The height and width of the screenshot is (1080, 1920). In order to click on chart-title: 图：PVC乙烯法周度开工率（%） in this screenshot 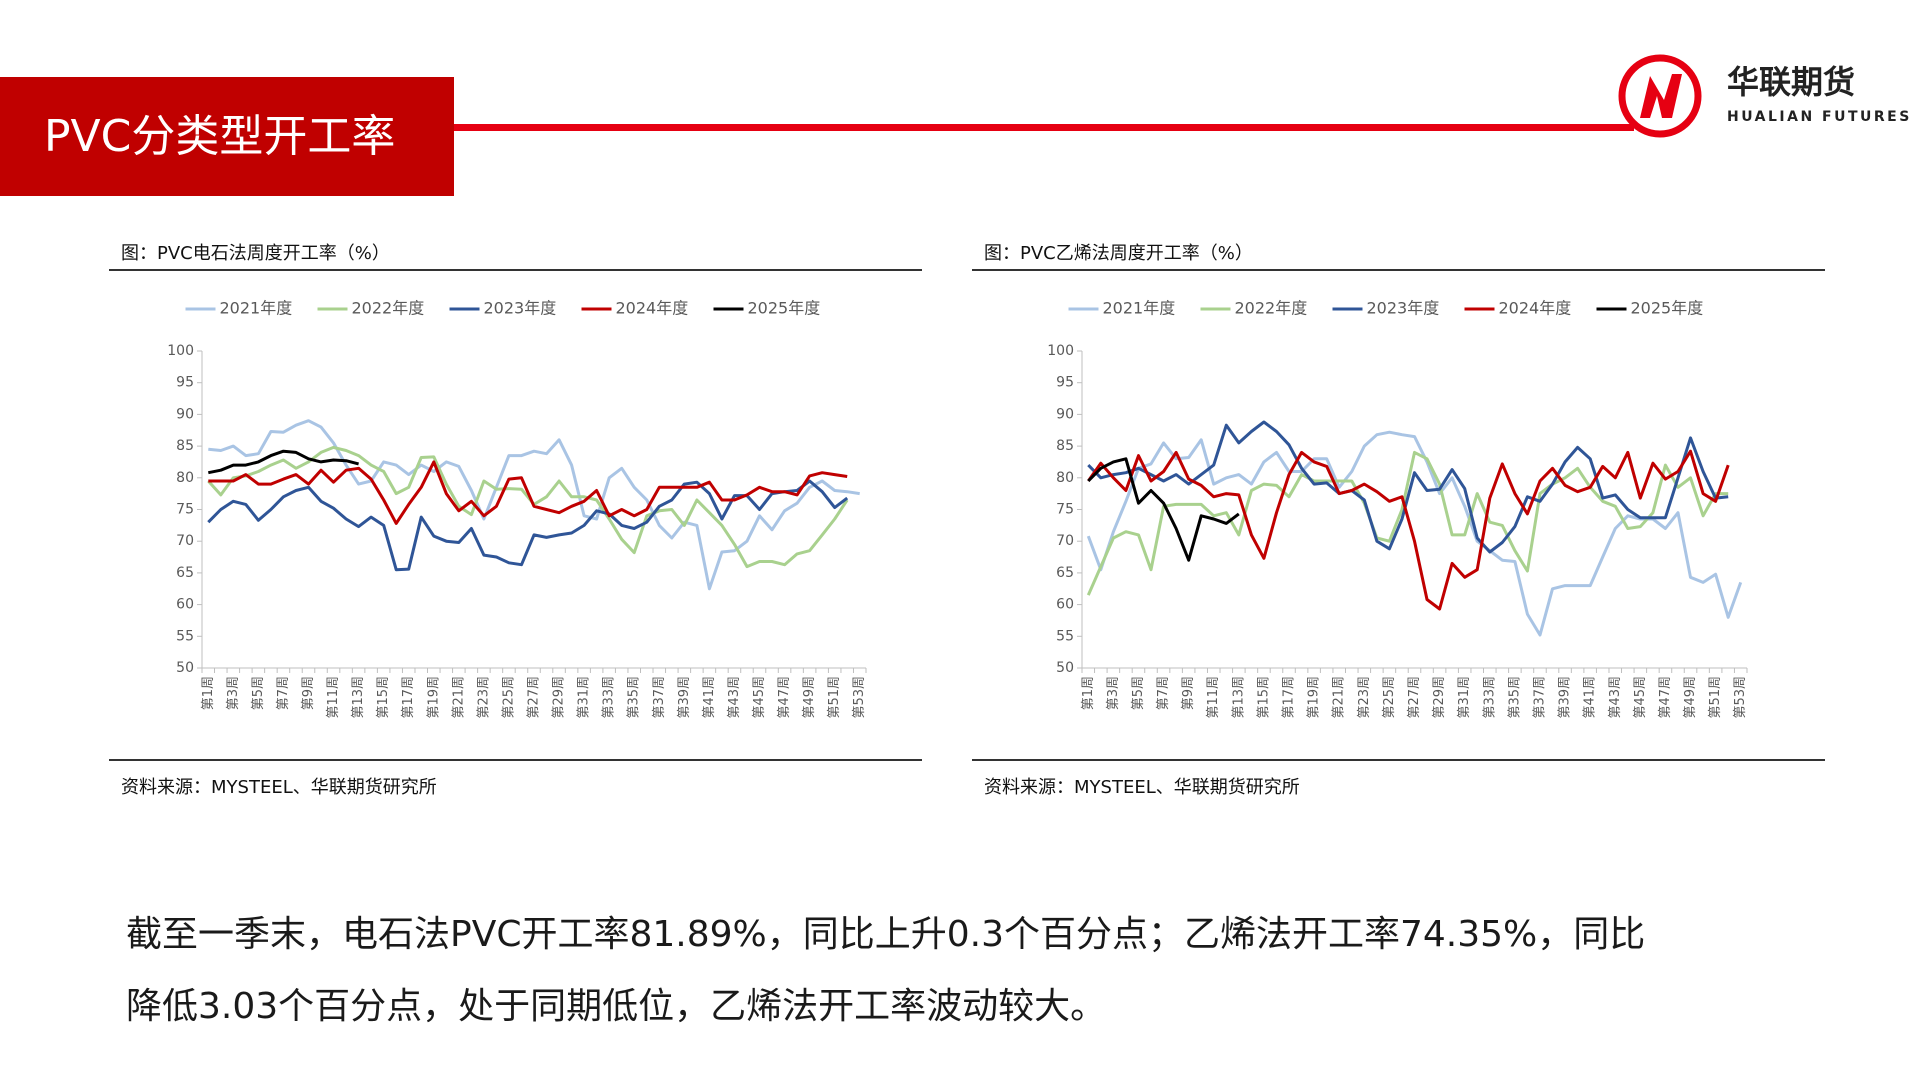, I will do `click(1118, 253)`.